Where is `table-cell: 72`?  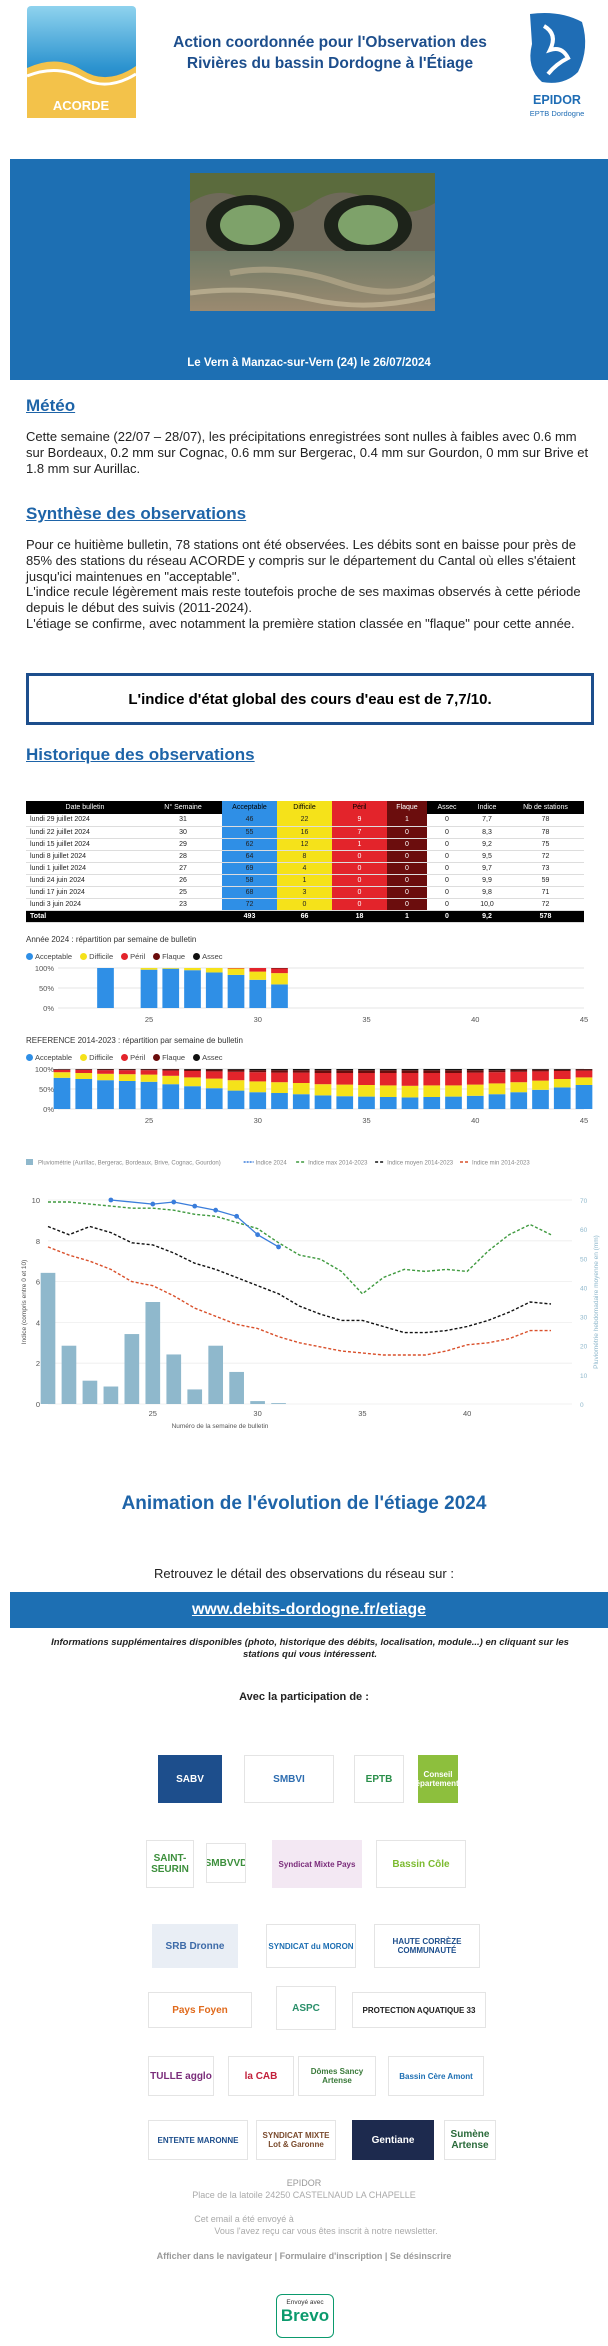 table-cell: 72 is located at coordinates (545, 904).